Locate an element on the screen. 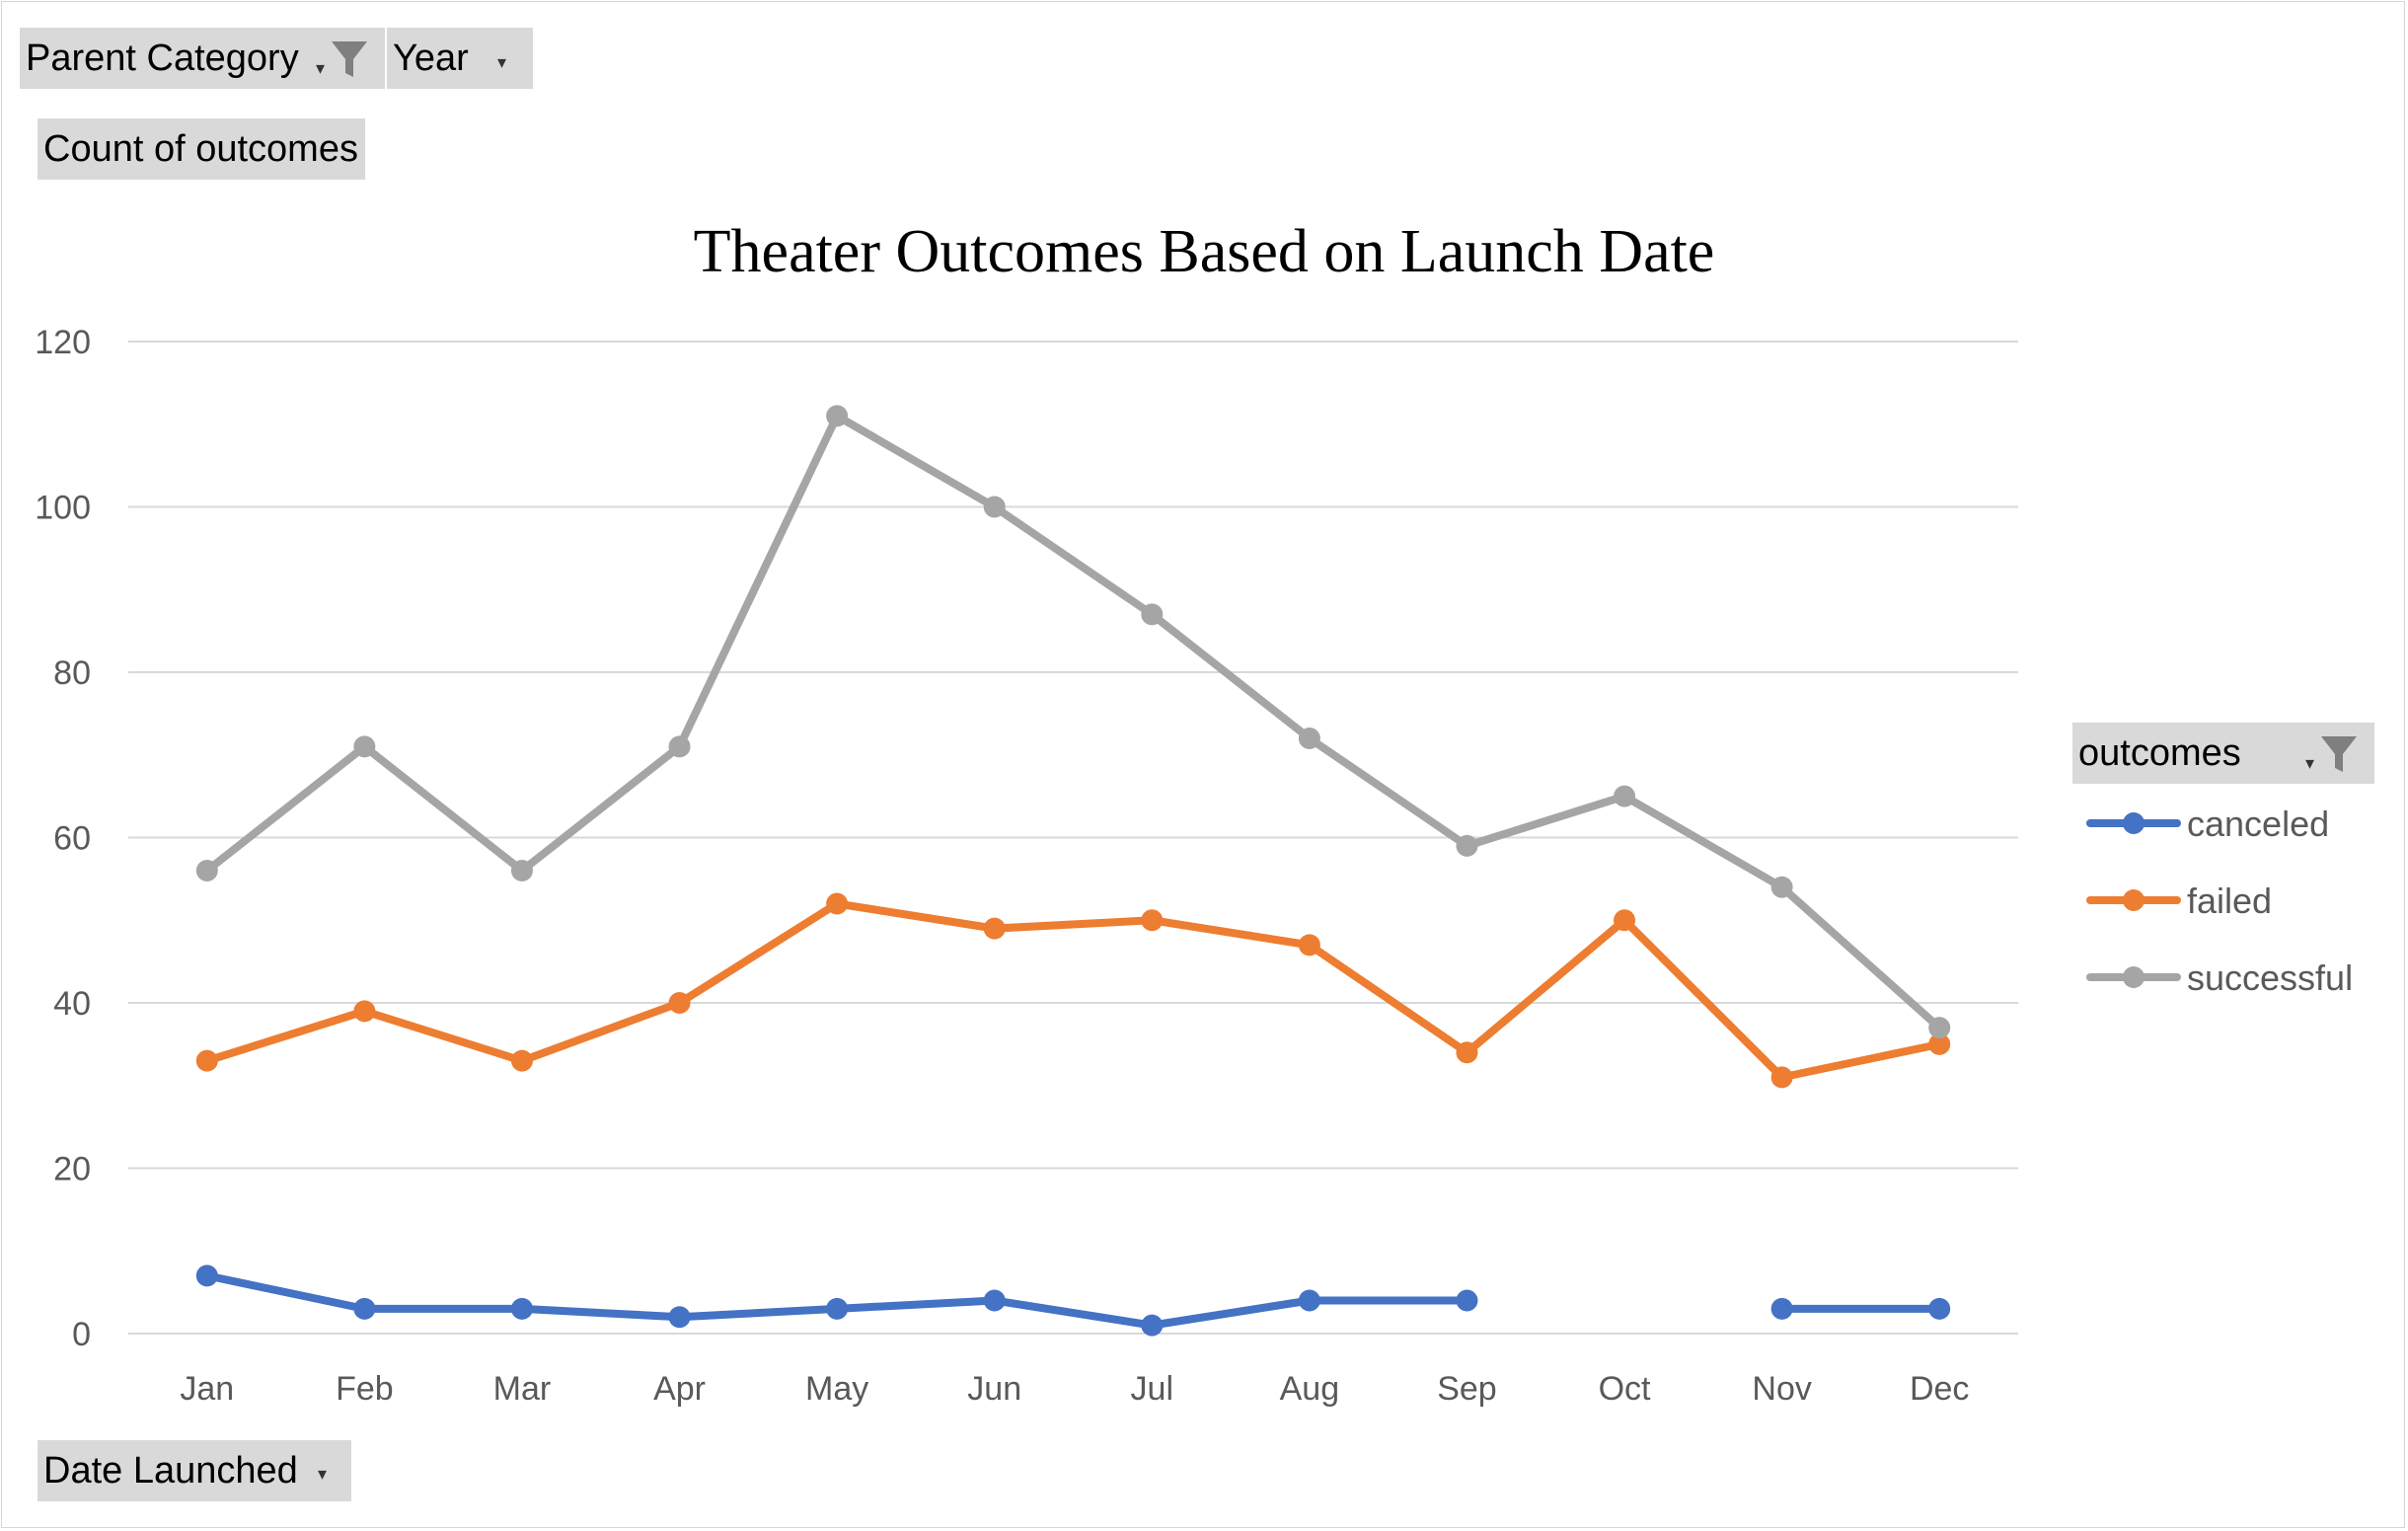  x-tick-label: Dec is located at coordinates (1940, 1389).